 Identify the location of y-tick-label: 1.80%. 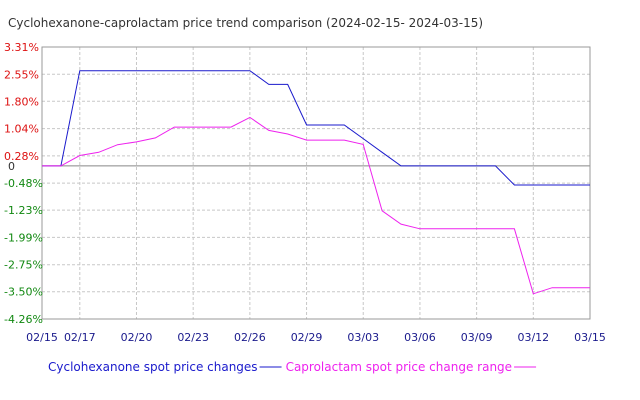
(21, 101).